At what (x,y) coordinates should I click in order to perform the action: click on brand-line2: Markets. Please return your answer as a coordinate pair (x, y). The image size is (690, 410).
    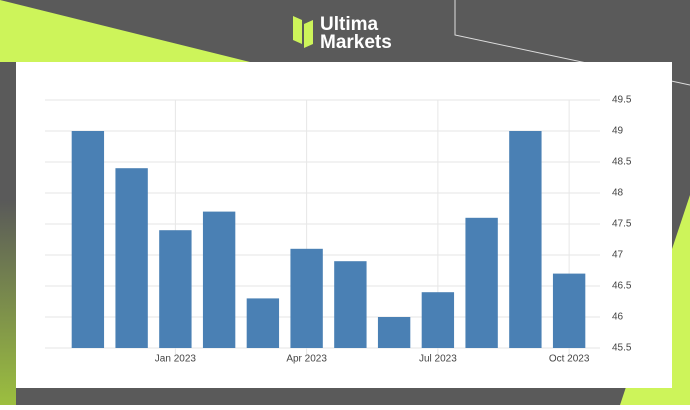
    Looking at the image, I should click on (356, 42).